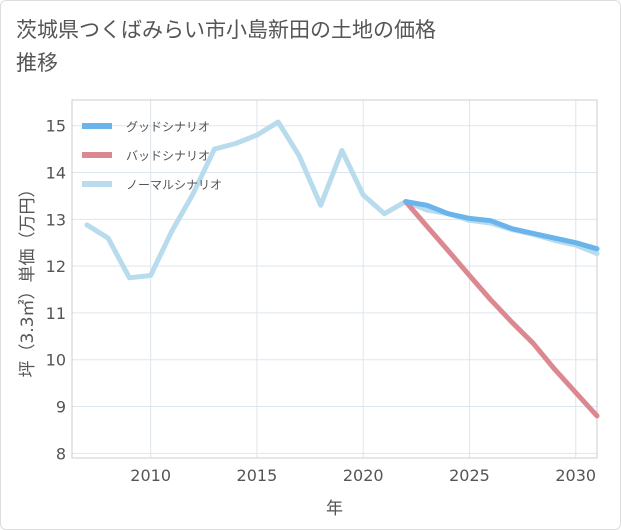  I want to click on x-axis: 2010 2015 2020 2025 2030, so click(363, 475).